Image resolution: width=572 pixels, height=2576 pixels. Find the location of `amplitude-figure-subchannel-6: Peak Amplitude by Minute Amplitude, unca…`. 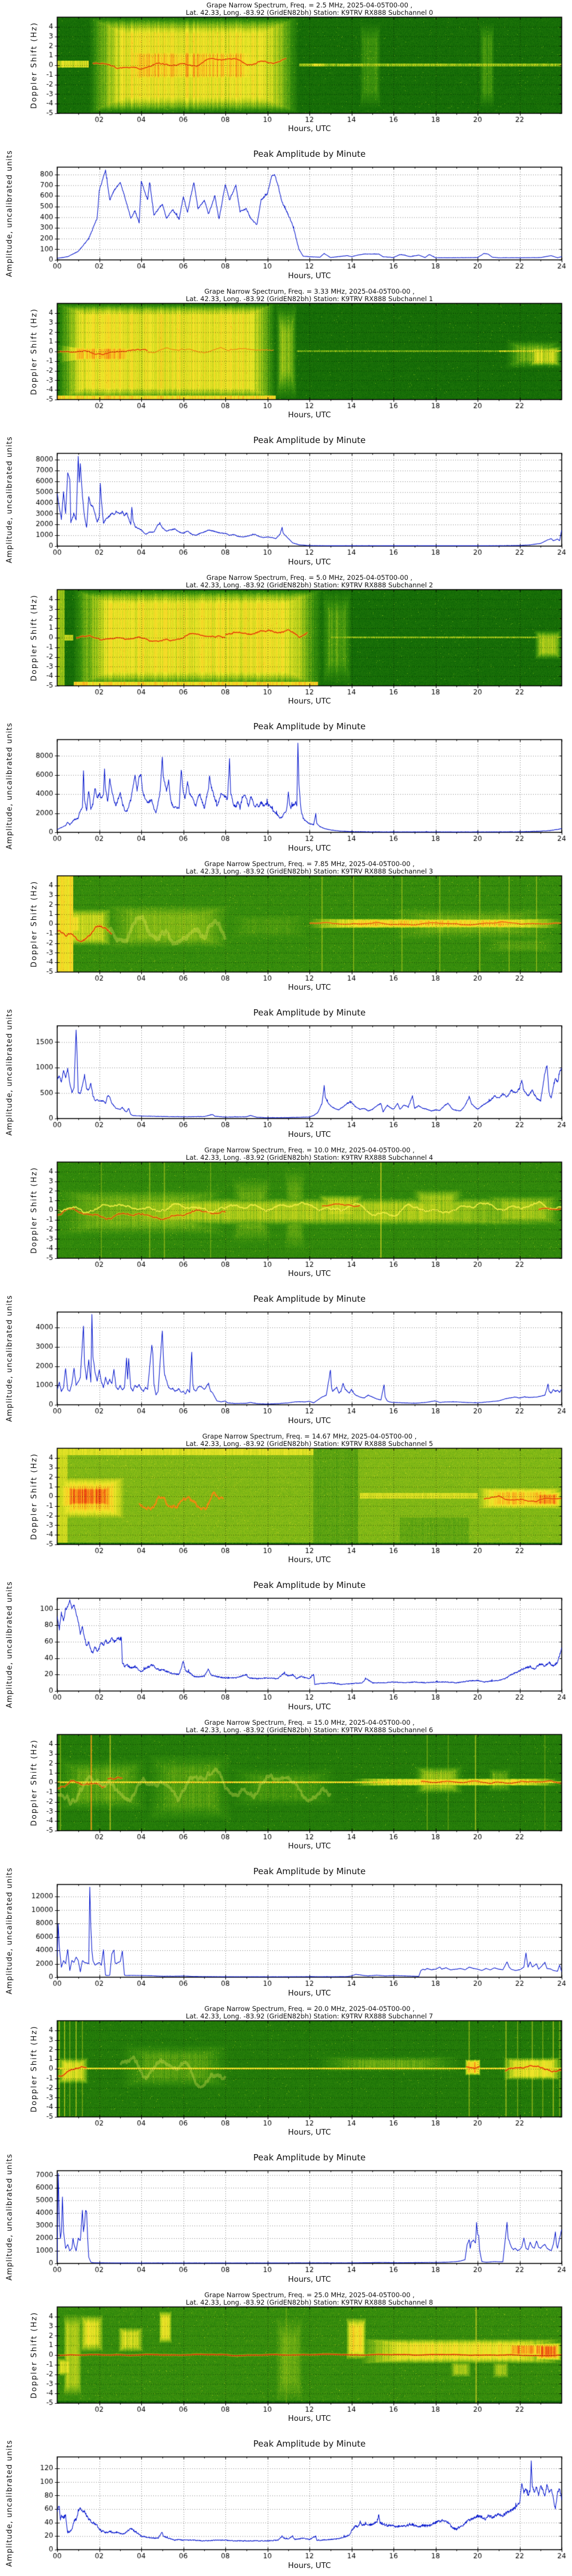

amplitude-figure-subchannel-6: Peak Amplitude by Minute Amplitude, unca… is located at coordinates (286, 1932).